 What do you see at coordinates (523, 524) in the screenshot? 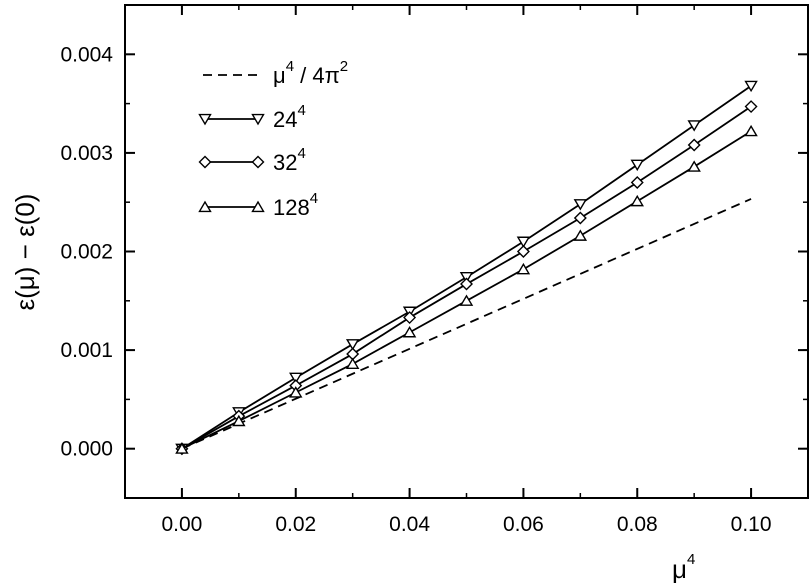
I see `x-tick-label: 0.06` at bounding box center [523, 524].